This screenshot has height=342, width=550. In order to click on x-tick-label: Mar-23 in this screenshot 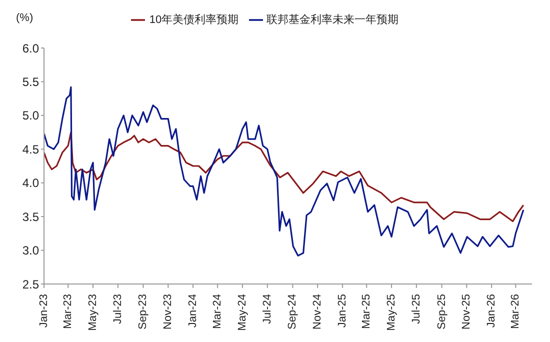, I will do `click(68, 311)`.